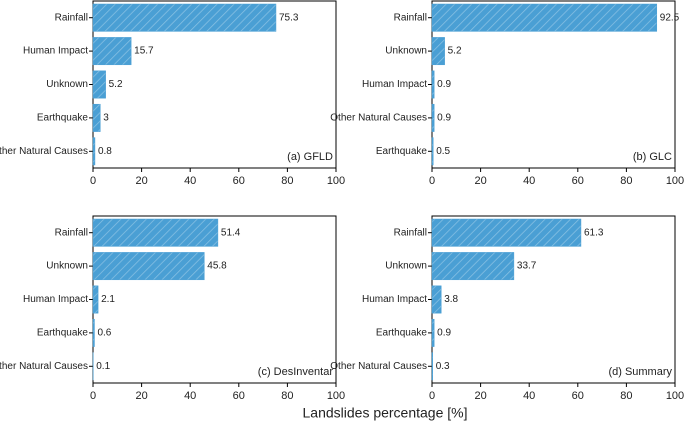  I want to click on value-label: 33.7, so click(527, 266).